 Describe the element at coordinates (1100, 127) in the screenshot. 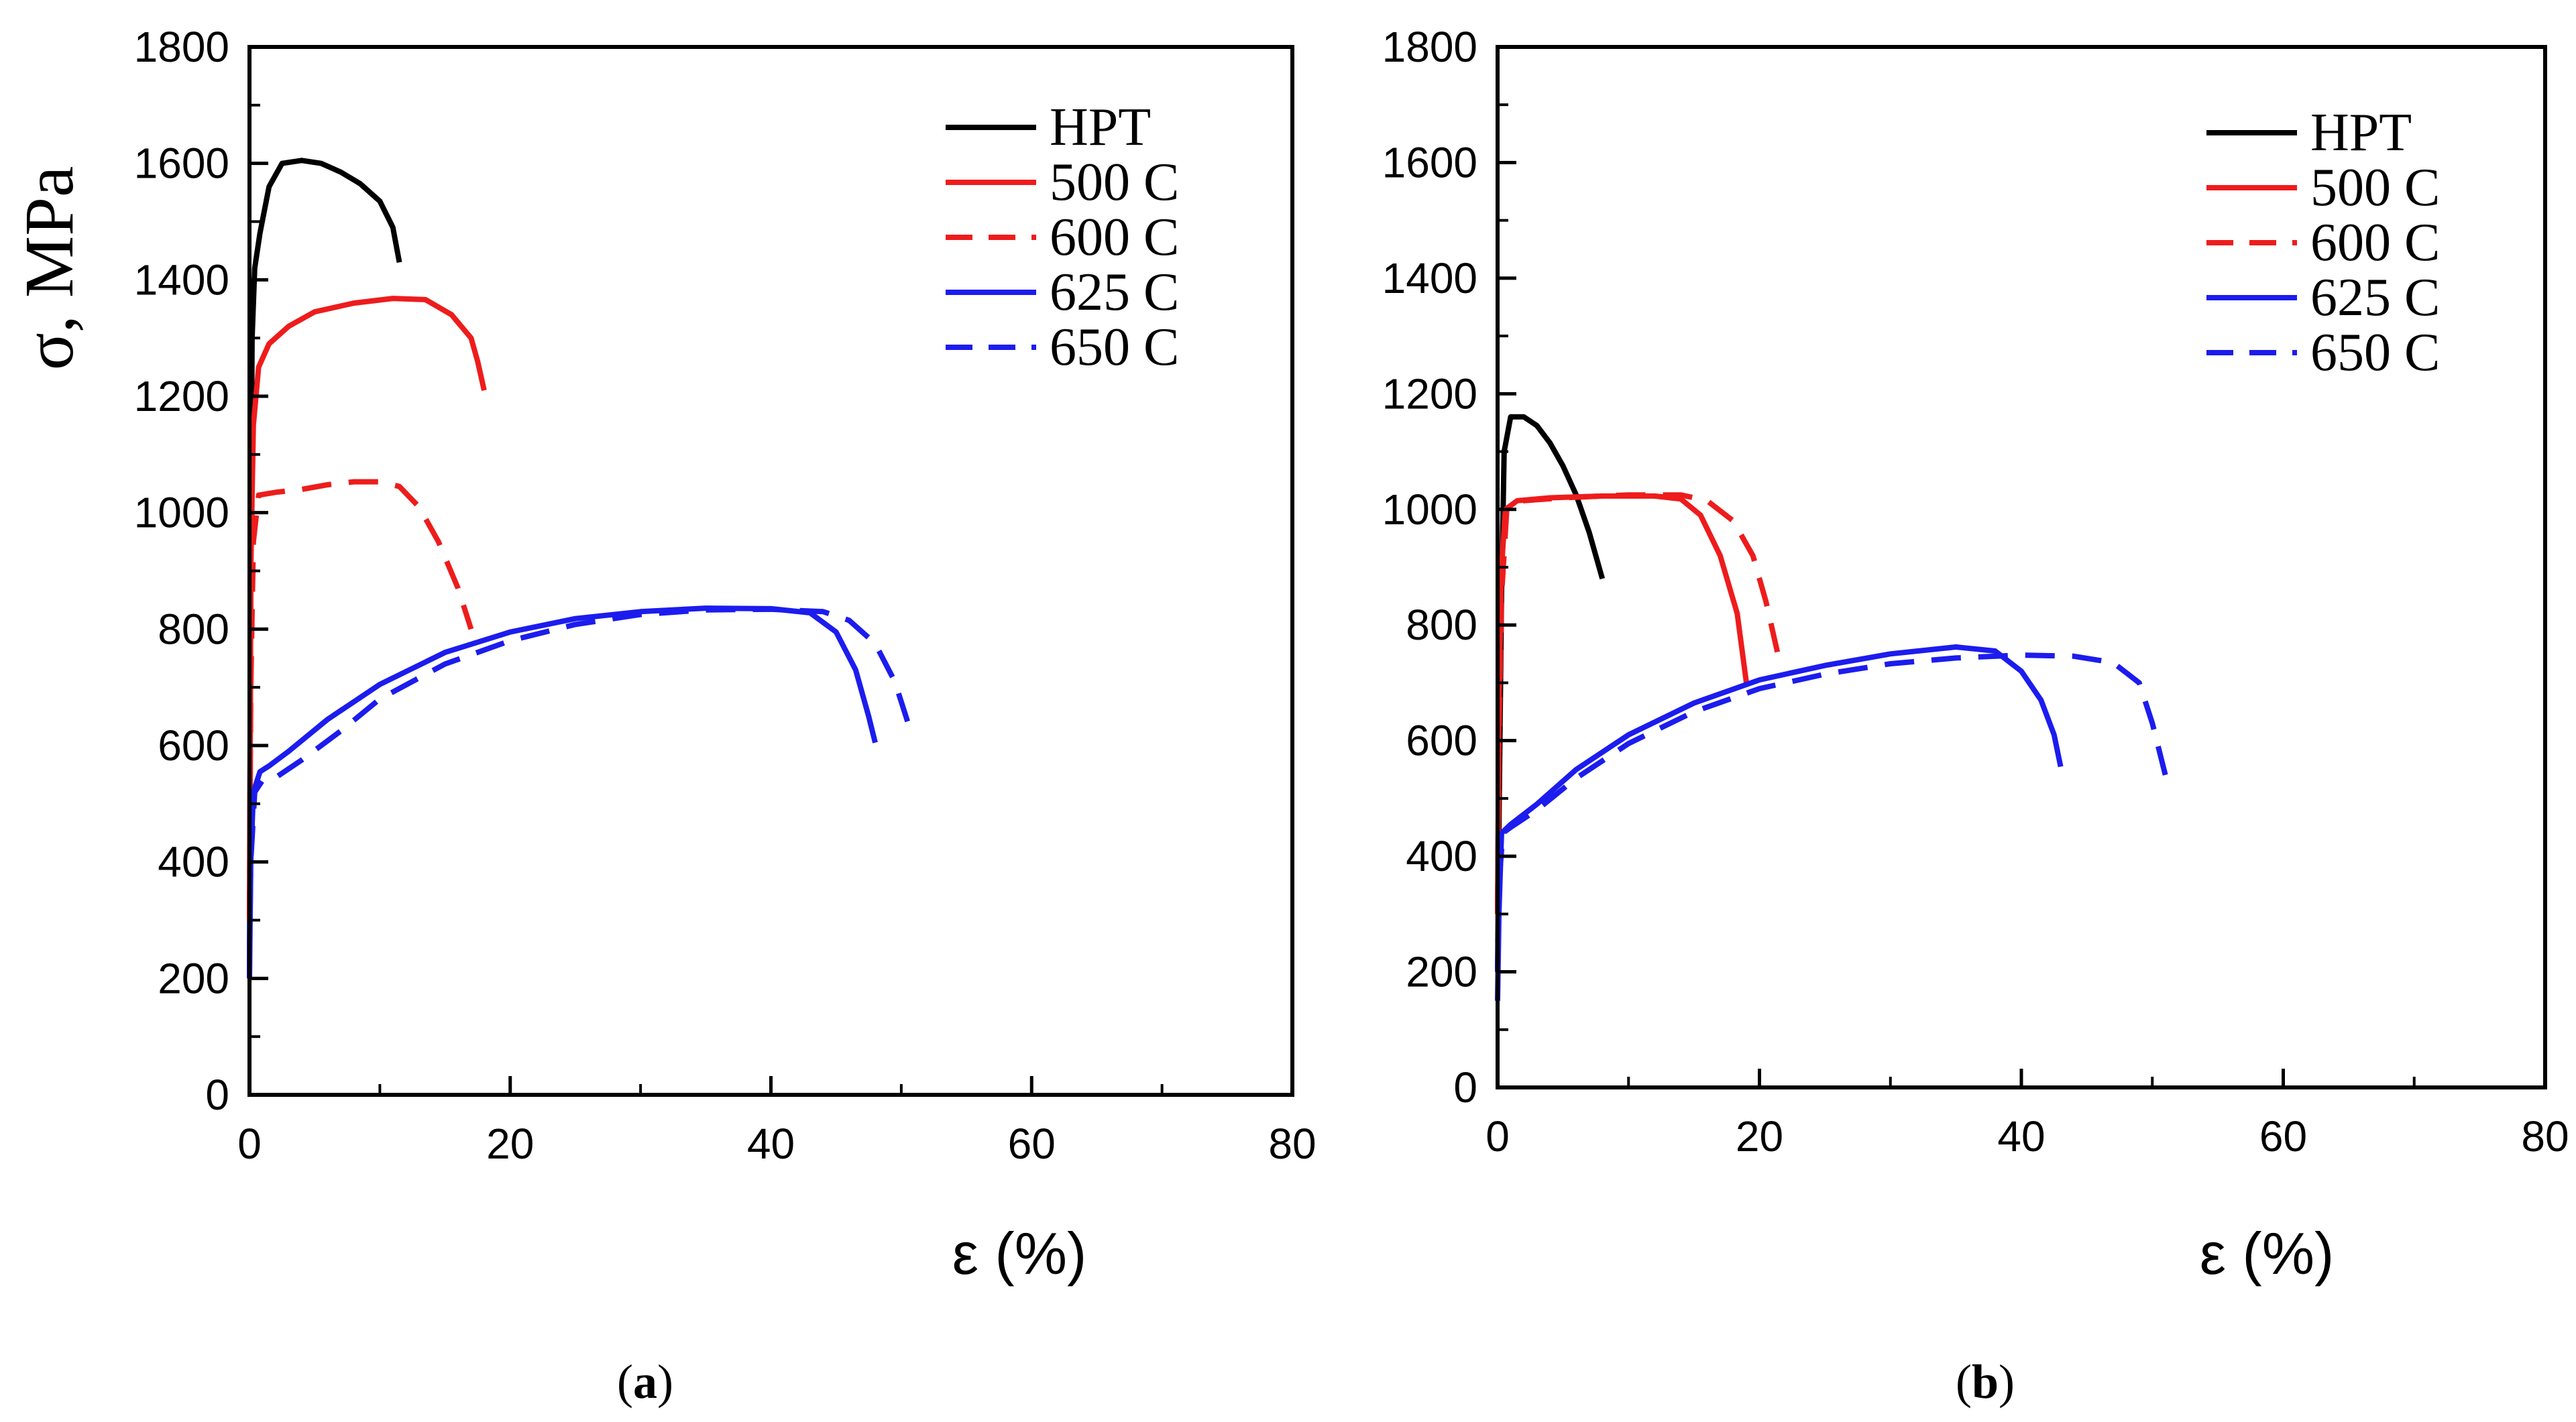

I see `panel-a-legend-label: HPT` at that location.